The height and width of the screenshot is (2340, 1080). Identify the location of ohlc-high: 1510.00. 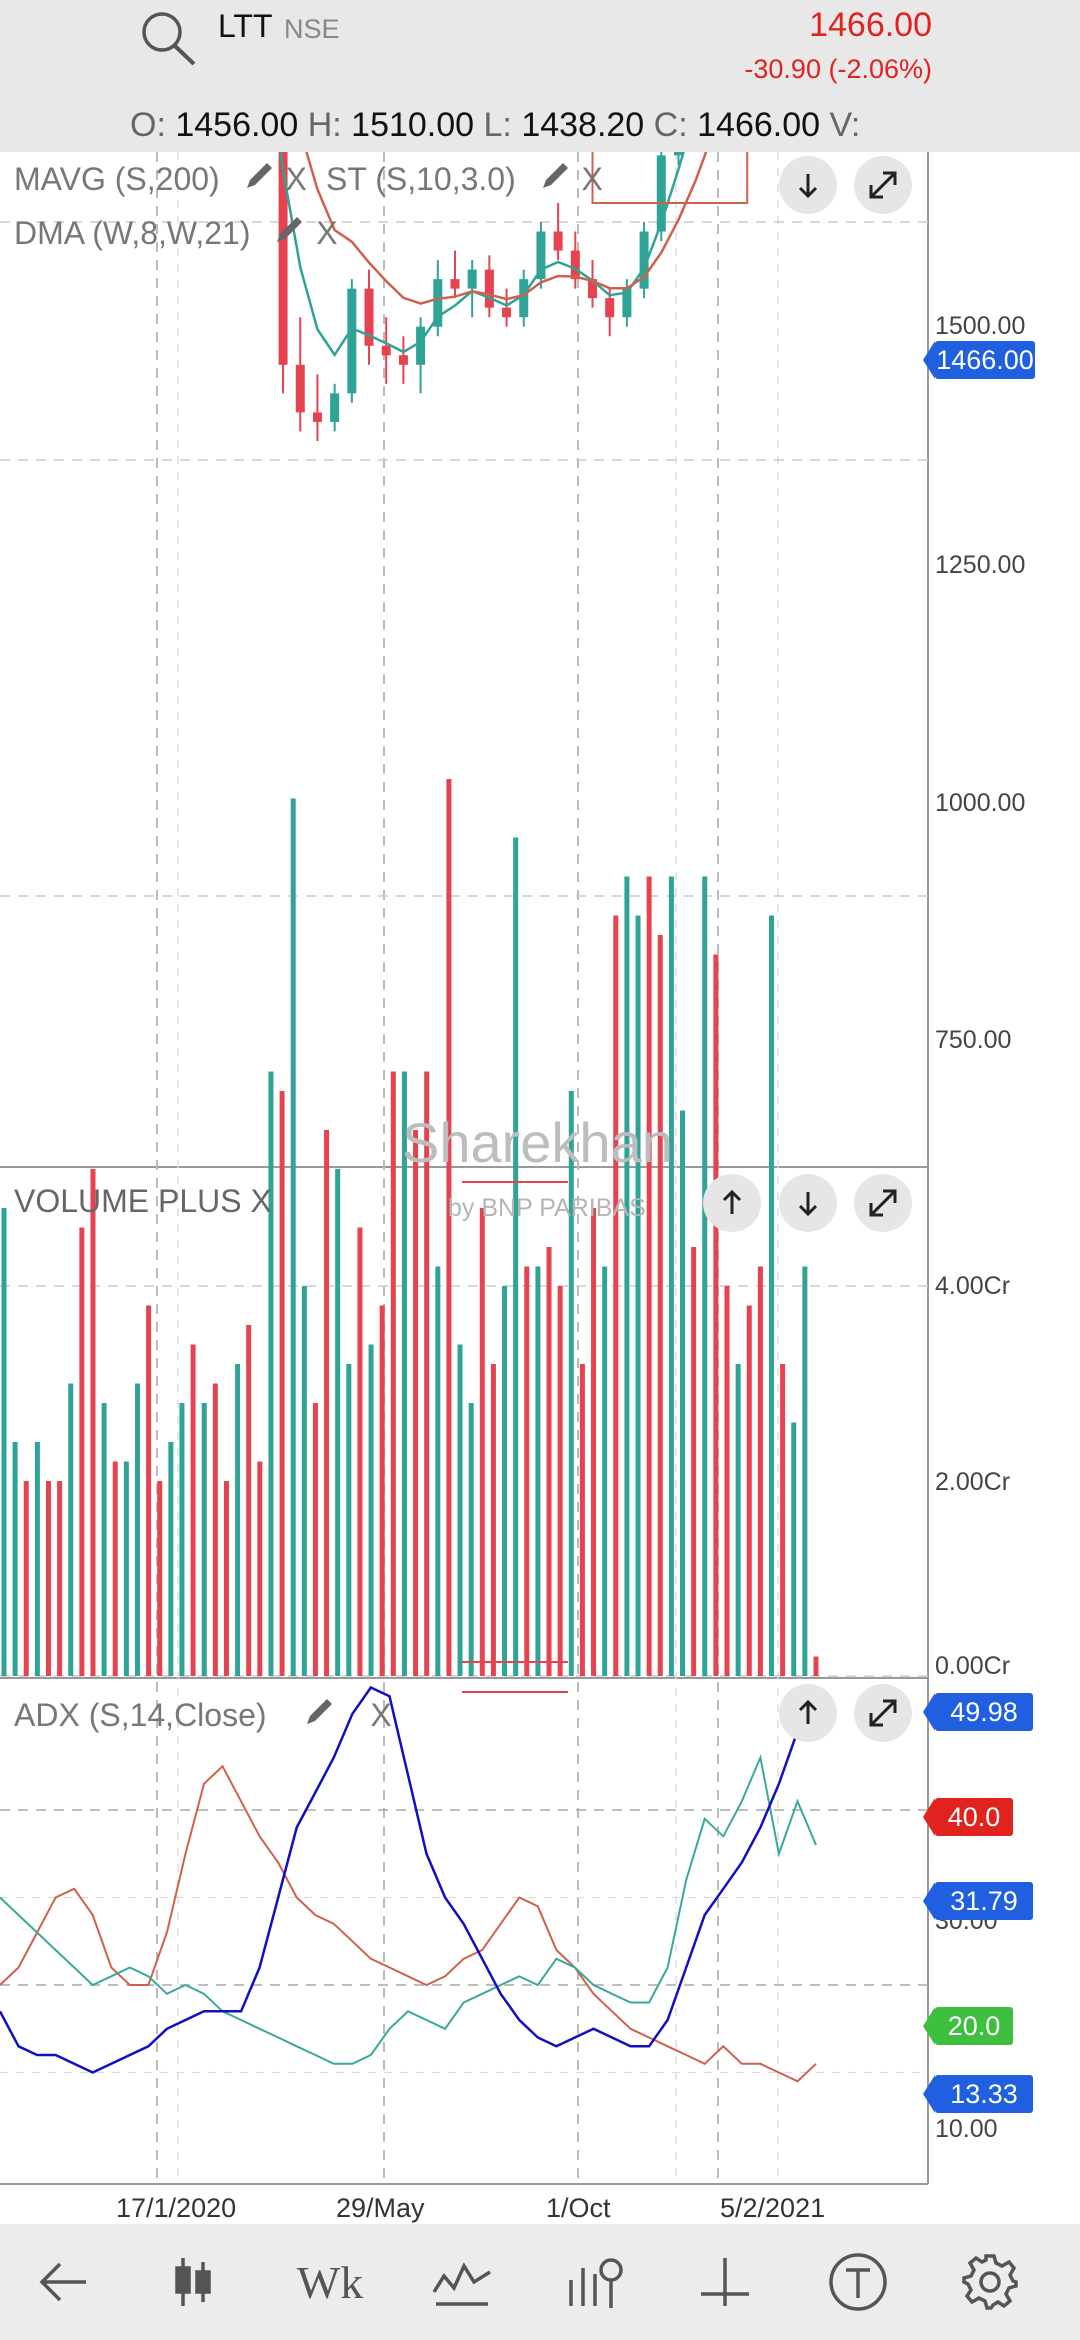
(413, 125).